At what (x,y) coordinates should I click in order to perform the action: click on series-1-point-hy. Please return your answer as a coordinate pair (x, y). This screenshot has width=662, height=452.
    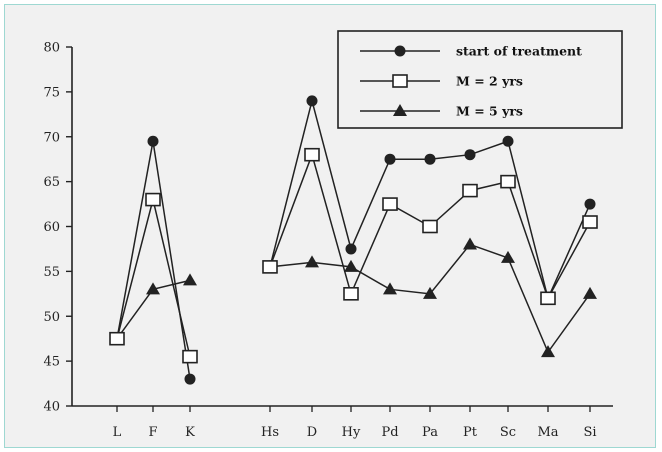
    Looking at the image, I should click on (351, 249).